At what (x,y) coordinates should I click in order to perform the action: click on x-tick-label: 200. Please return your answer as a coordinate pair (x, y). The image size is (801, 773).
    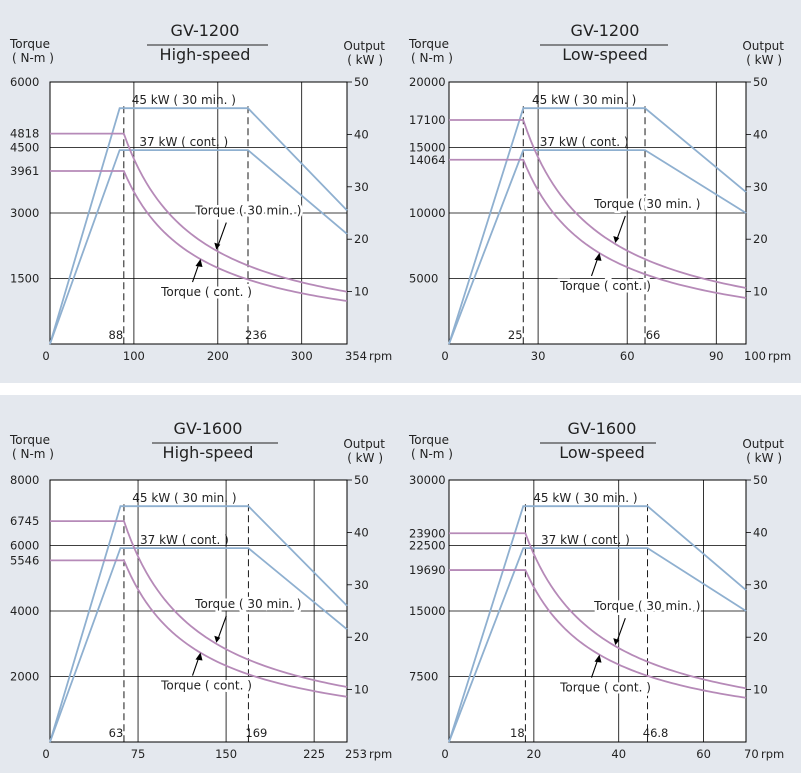
    Looking at the image, I should click on (218, 356).